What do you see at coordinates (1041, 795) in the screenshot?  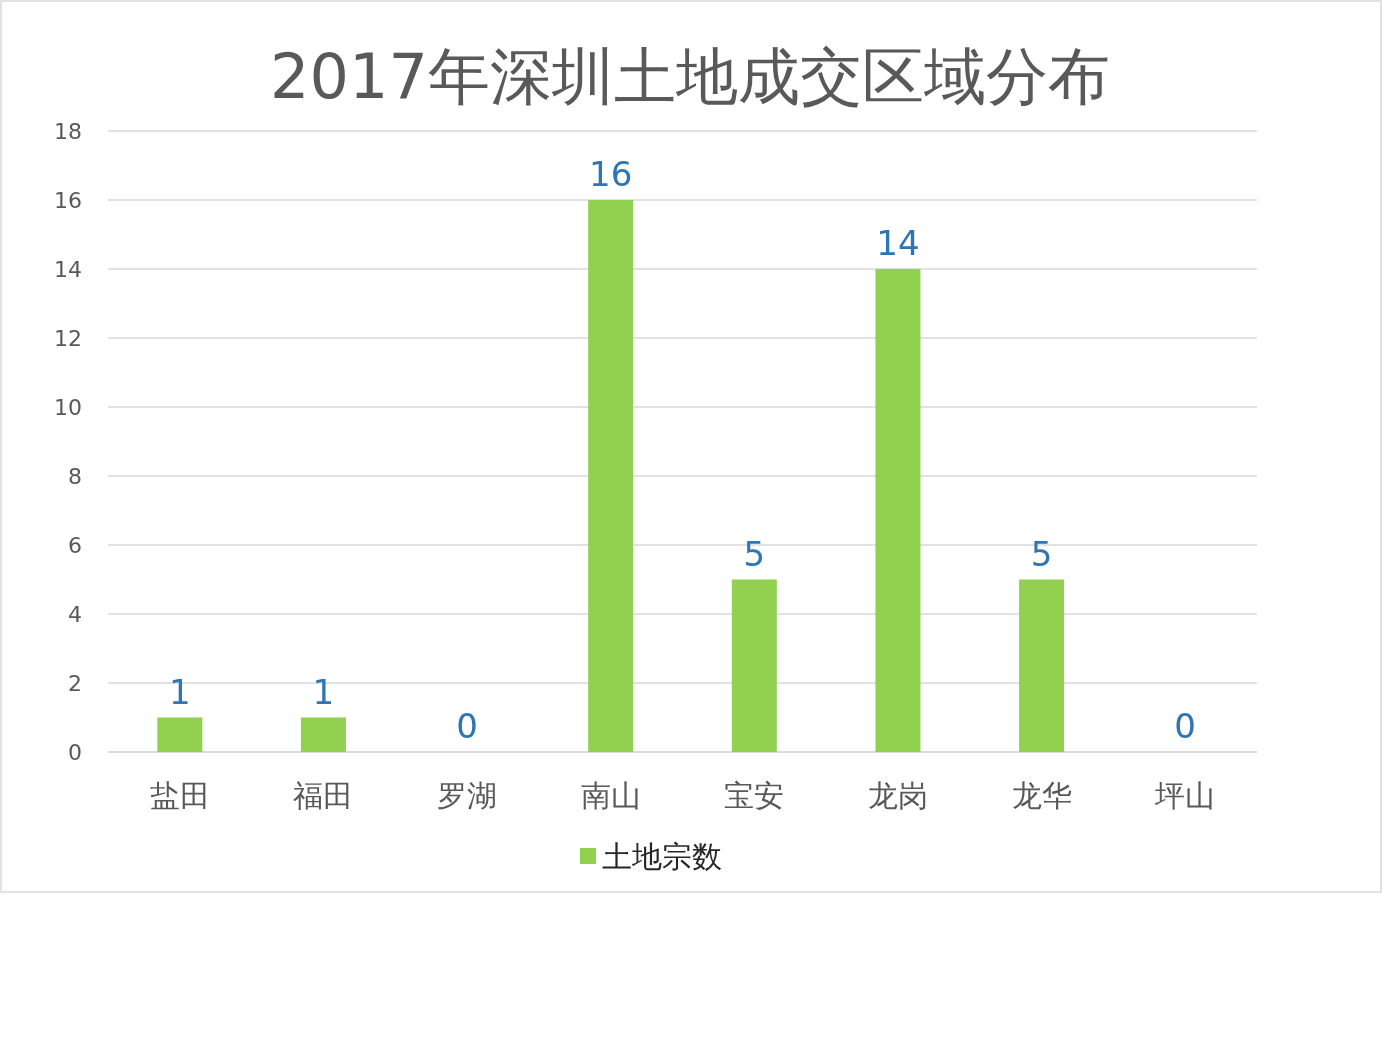 I see `x-tick-label: 龙华` at bounding box center [1041, 795].